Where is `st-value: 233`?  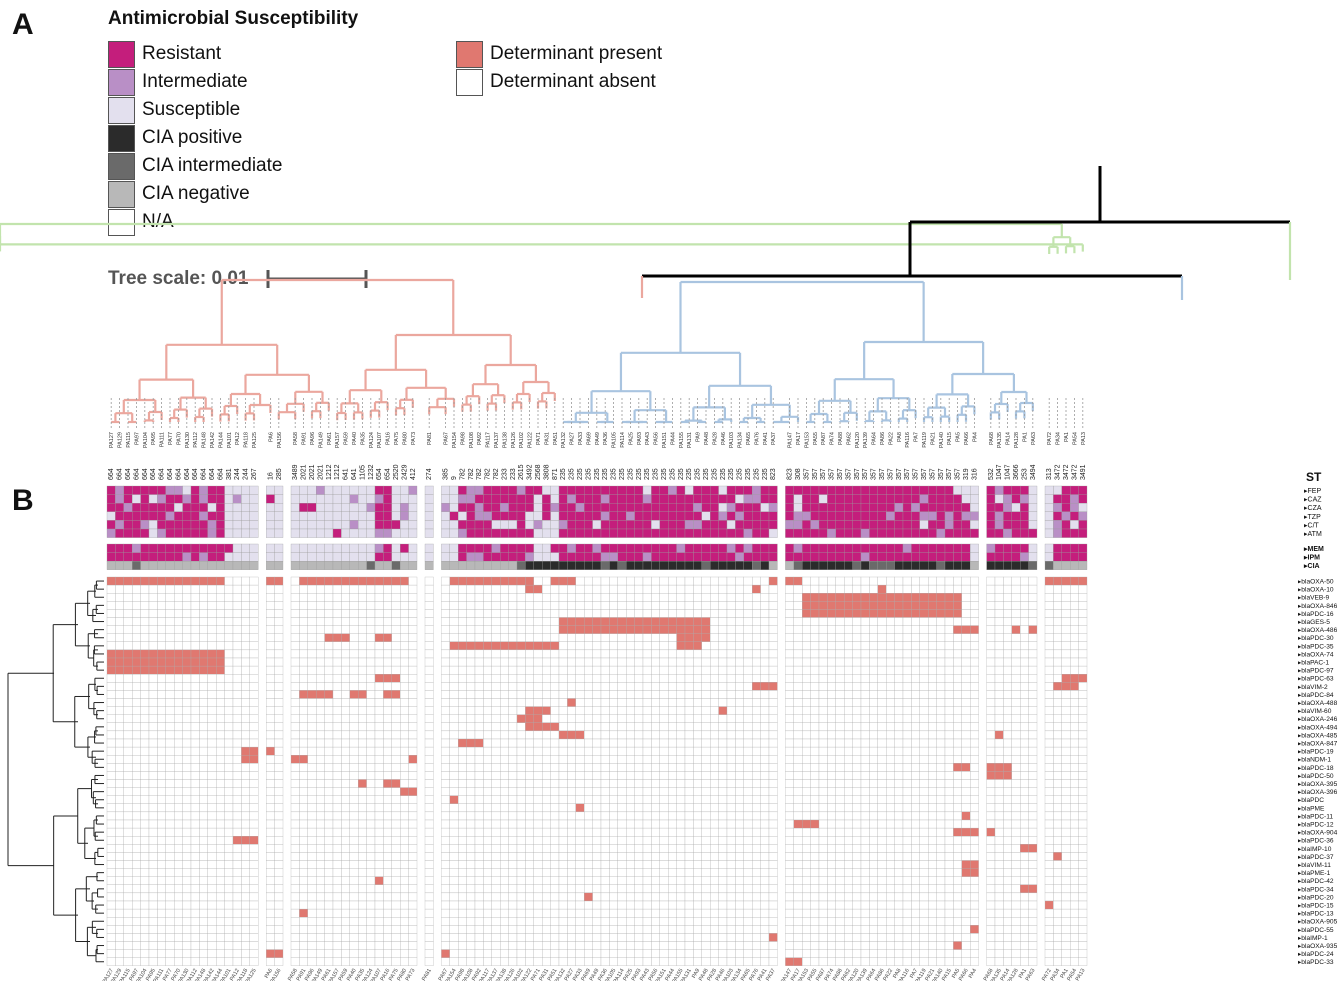 st-value: 233 is located at coordinates (513, 474).